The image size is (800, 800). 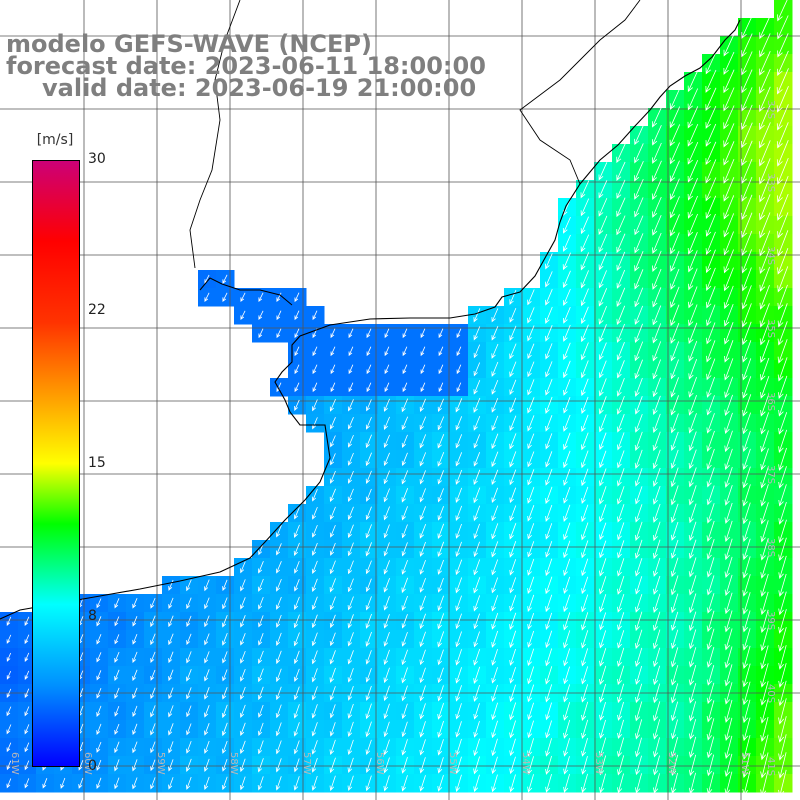 I want to click on longitude-label: 56W, so click(x=379, y=763).